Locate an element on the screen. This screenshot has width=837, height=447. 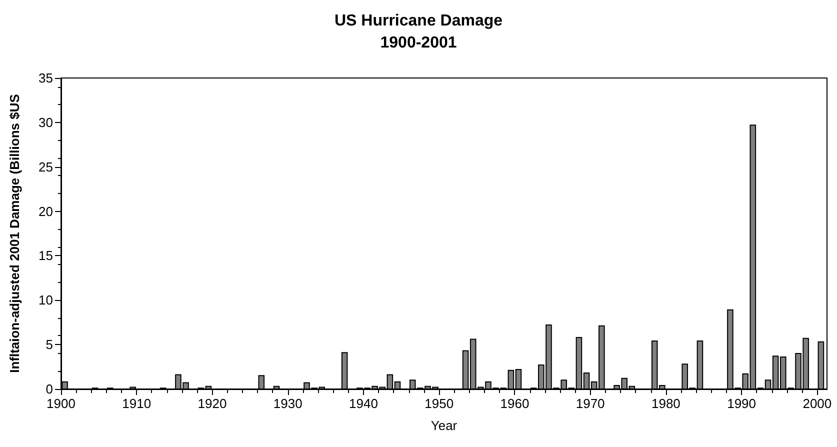
chart-subtitle: 1900-2001 is located at coordinates (418, 43).